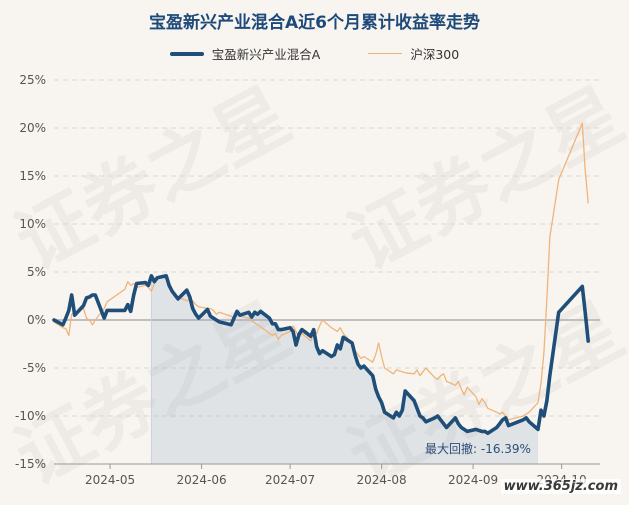 The height and width of the screenshot is (505, 629). I want to click on y-tick-label: 25%, so click(32, 80).